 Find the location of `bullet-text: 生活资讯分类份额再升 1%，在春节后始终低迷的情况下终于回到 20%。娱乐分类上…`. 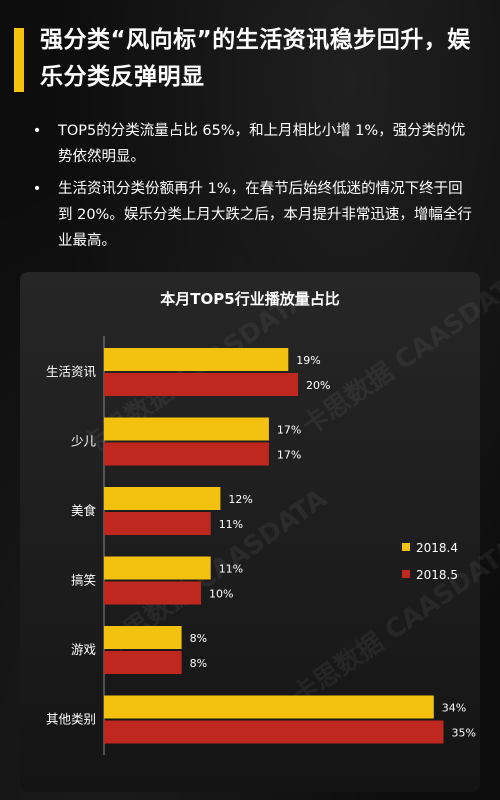

bullet-text: 生活资讯分类份额再升 1%，在春节后始终低迷的情况下终于回到 20%。娱乐分类上… is located at coordinates (265, 215).